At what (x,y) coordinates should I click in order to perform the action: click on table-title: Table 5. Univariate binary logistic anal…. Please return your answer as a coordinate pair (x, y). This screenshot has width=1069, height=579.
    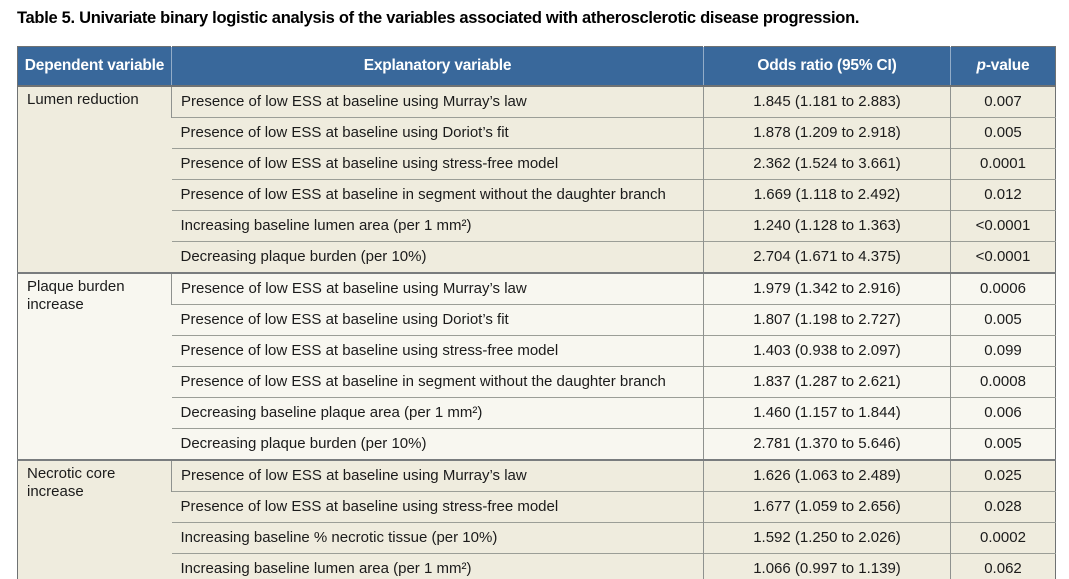
    Looking at the image, I should click on (438, 18).